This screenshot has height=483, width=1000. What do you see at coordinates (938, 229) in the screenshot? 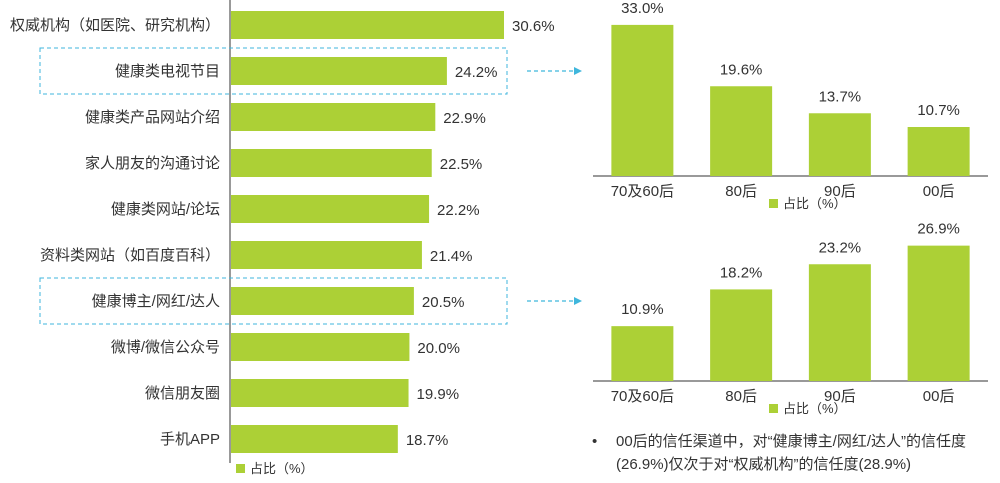
I see `value-label: 26.9%` at bounding box center [938, 229].